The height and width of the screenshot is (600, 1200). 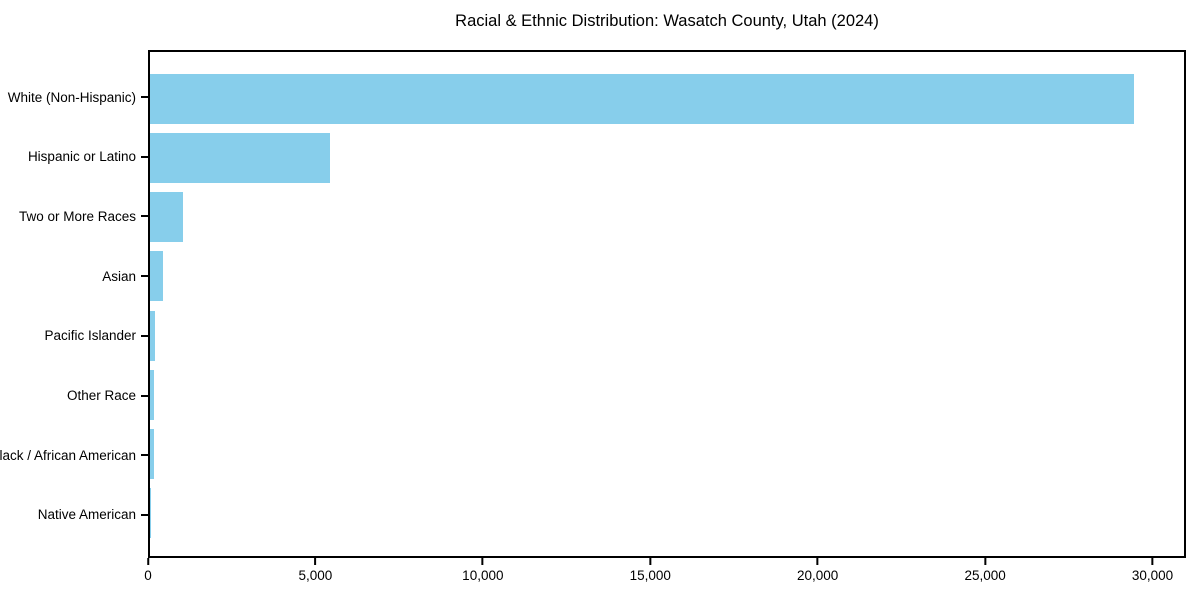 What do you see at coordinates (86, 515) in the screenshot?
I see `y-axis-label-native-american: Native American` at bounding box center [86, 515].